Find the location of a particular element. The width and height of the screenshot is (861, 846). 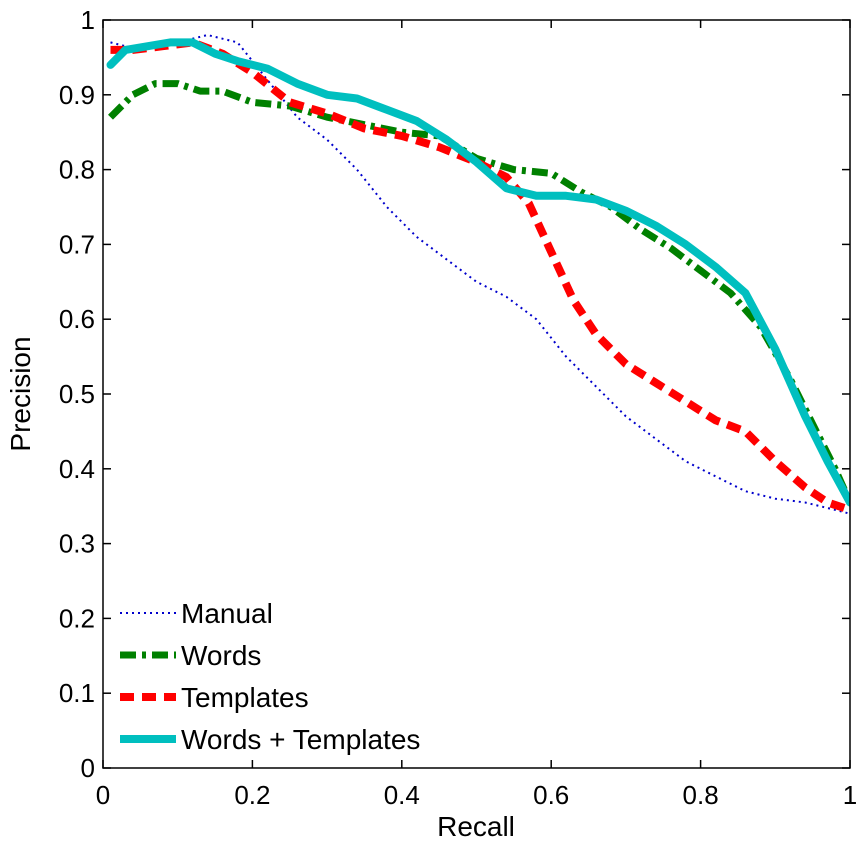

legend: Manual Words Templates Words + Templates is located at coordinates (270, 676).